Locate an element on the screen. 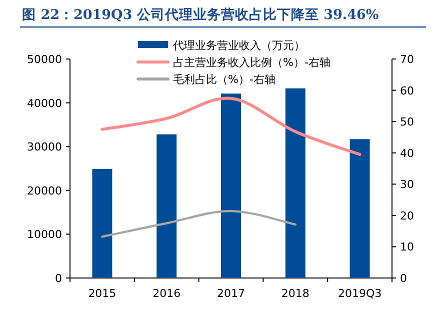 This screenshot has height=329, width=440. y2-tick-label: 40 is located at coordinates (407, 153).